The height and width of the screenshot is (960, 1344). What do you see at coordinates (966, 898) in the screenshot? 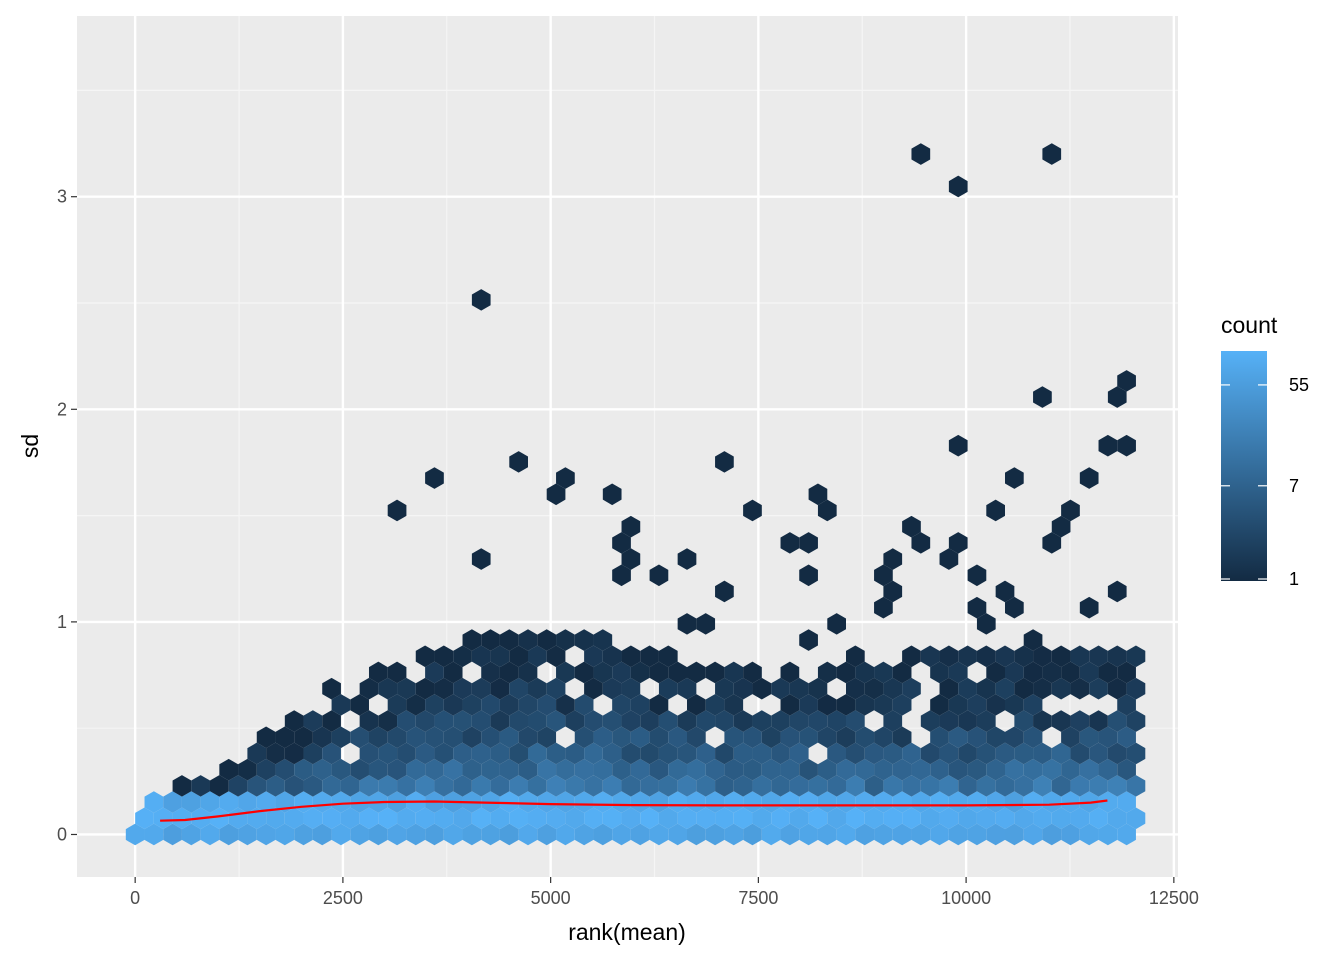
I see `x-tick-label: 10000` at bounding box center [966, 898].